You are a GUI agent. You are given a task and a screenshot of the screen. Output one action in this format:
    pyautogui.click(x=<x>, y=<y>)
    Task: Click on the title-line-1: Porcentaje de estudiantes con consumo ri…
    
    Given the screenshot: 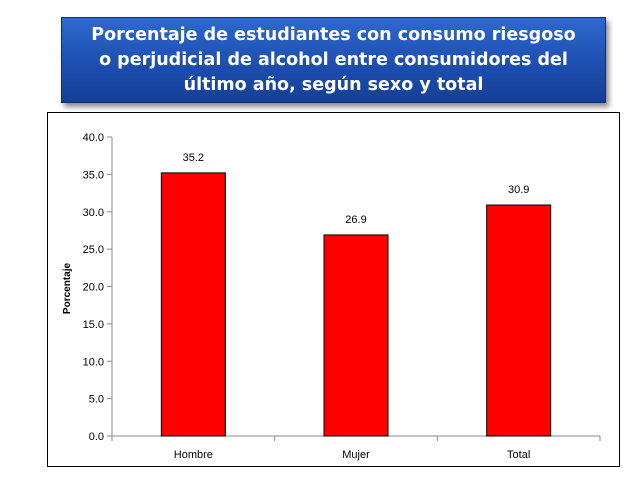 What is the action you would take?
    pyautogui.click(x=333, y=35)
    